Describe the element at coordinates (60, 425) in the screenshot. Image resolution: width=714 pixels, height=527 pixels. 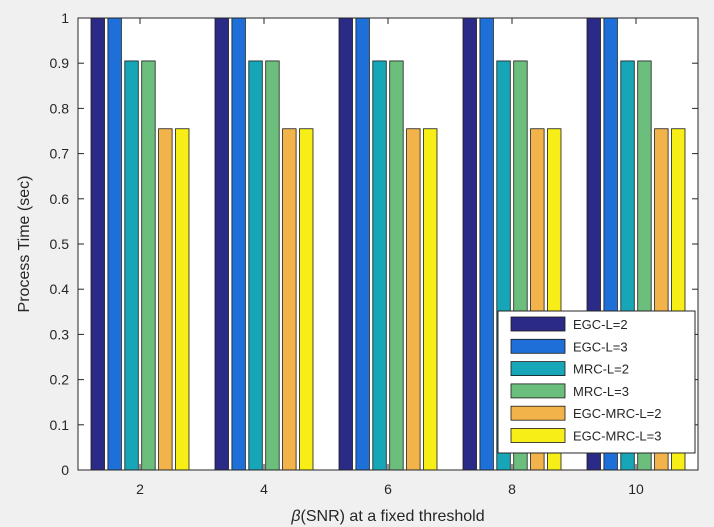
I see `y-tick-label: 0.1` at that location.